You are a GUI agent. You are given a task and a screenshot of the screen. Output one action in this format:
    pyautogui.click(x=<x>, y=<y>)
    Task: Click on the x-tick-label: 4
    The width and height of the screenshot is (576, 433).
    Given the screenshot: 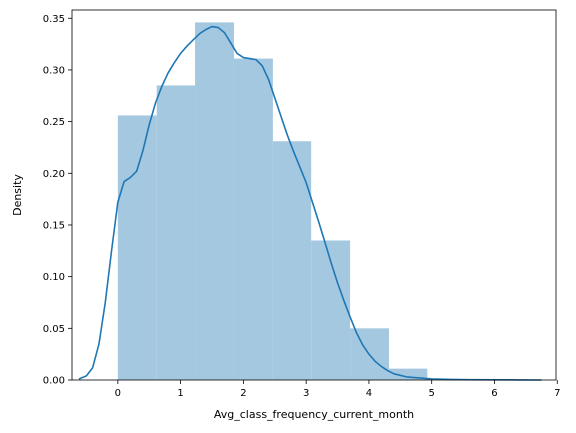 What is the action you would take?
    pyautogui.click(x=369, y=393)
    